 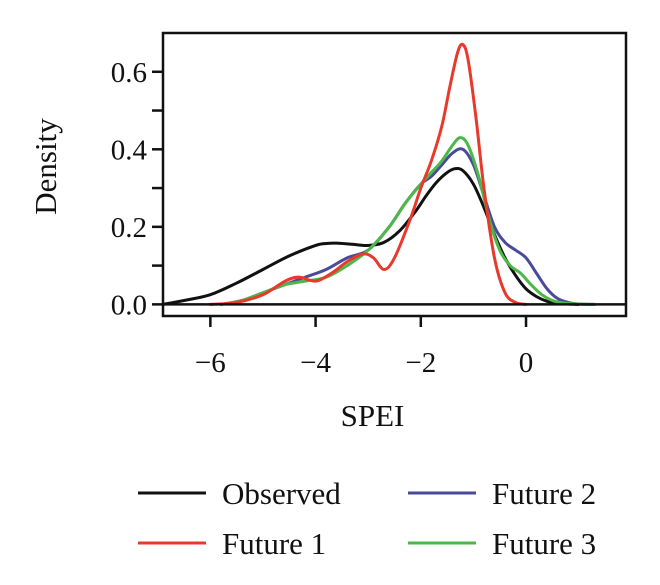 What do you see at coordinates (129, 73) in the screenshot?
I see `y-tick-label: 0.6` at bounding box center [129, 73].